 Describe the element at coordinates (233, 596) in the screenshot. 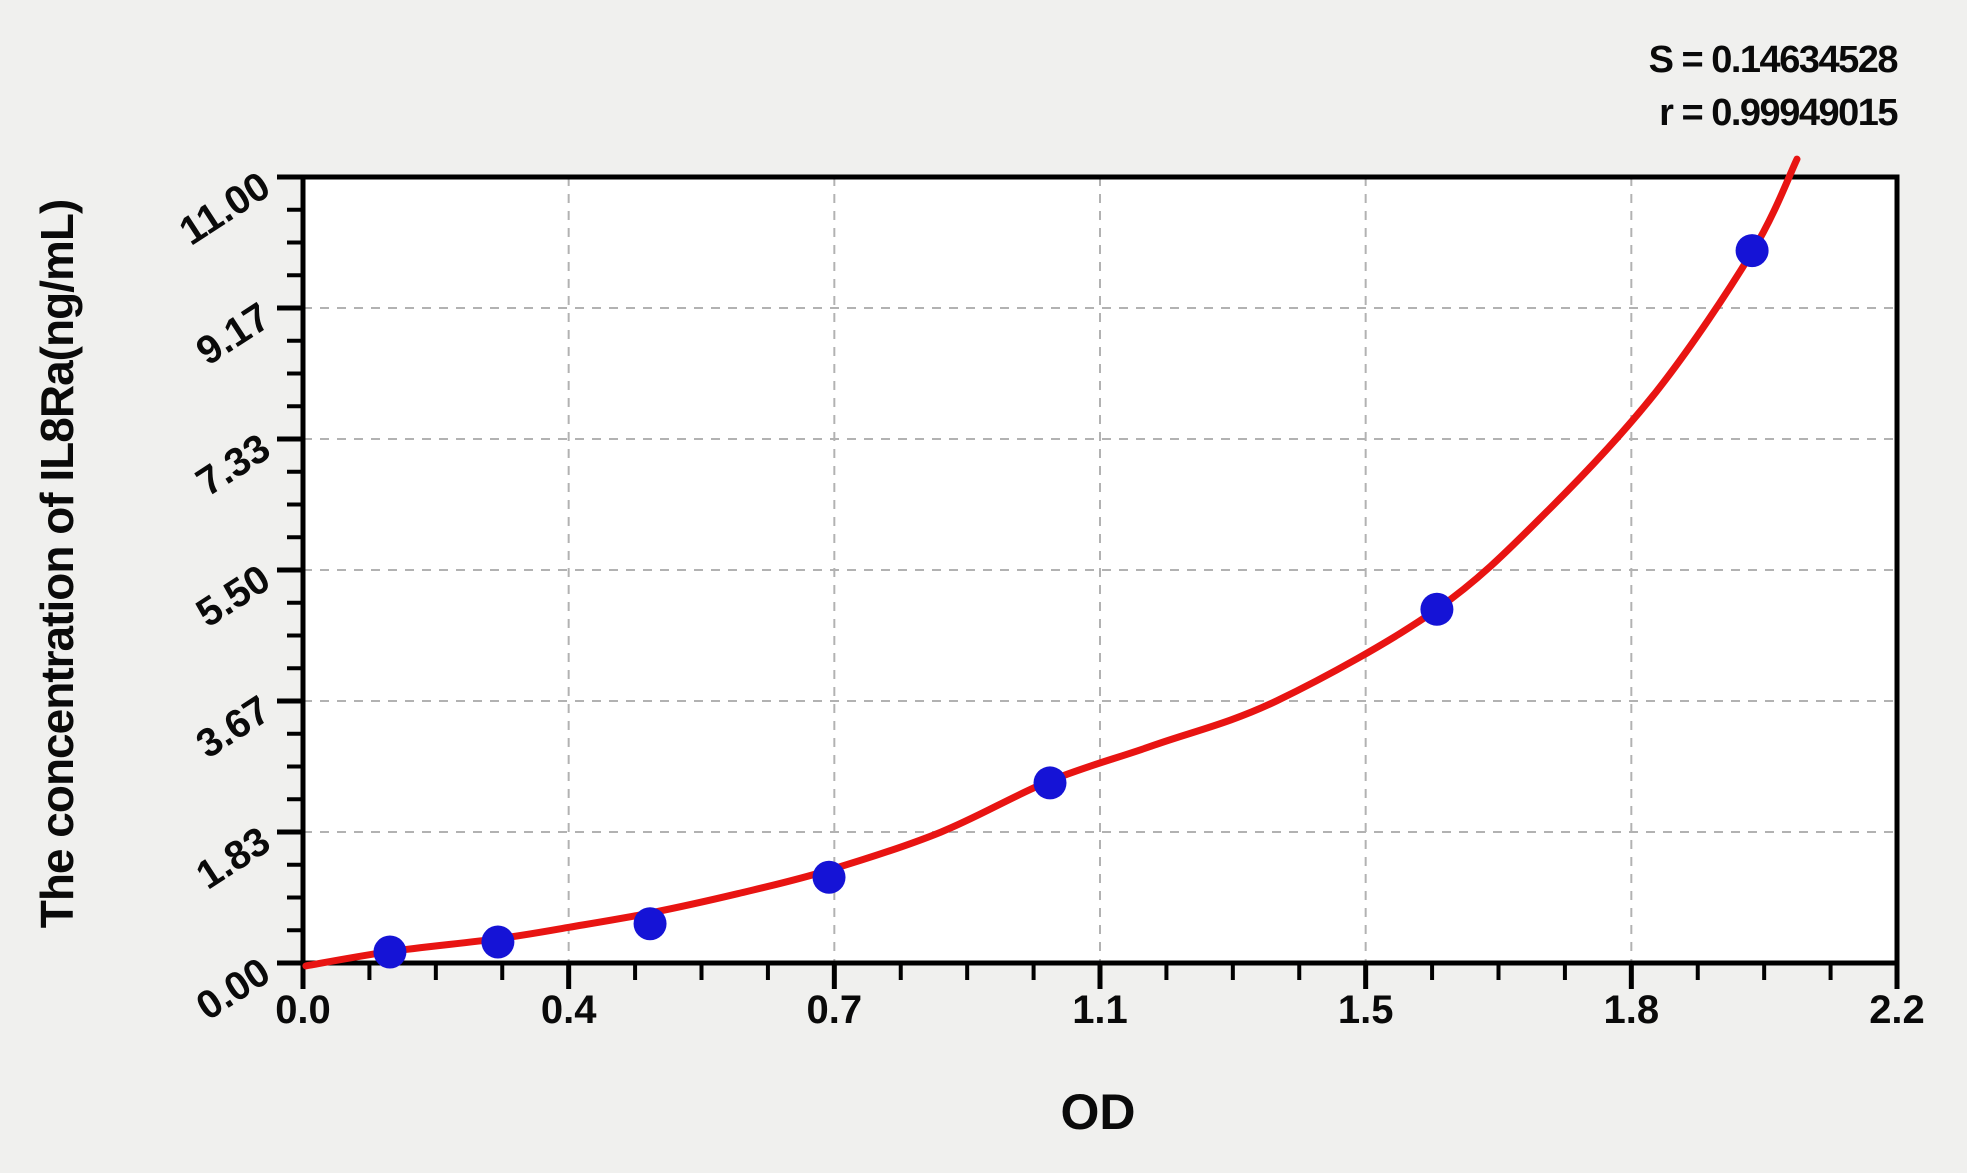

I see `y-tick-label: 5.50` at that location.